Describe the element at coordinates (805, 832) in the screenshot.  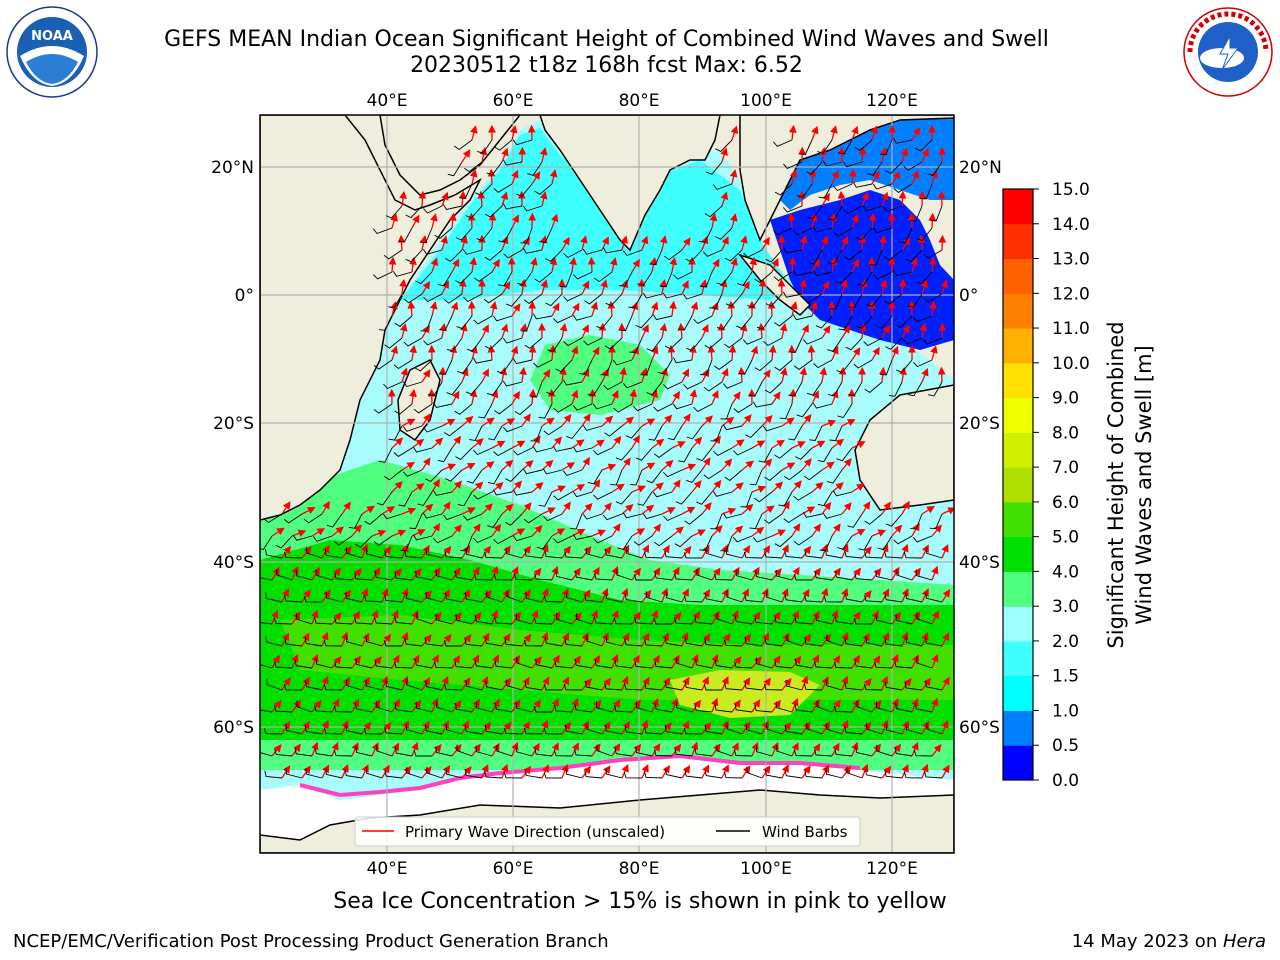
I see `wind-barbs-legend-label: Wind Barbs` at that location.